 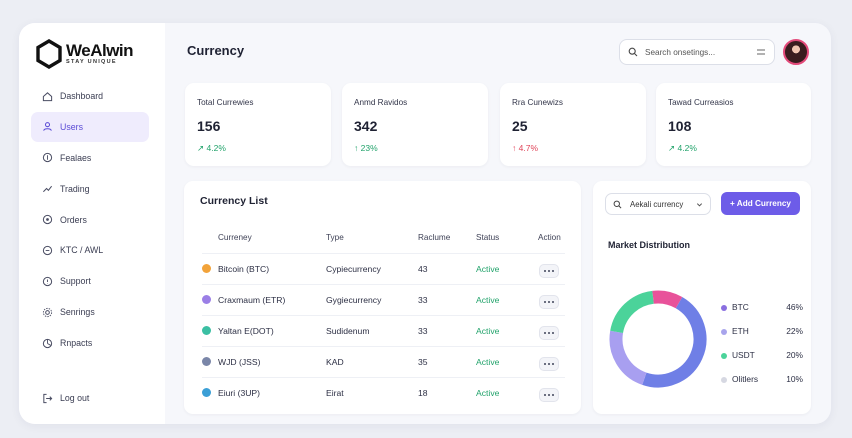 I want to click on table-row: Bitcoin (BTC) Cypiecurrency 43 Active, so click(x=383, y=268).